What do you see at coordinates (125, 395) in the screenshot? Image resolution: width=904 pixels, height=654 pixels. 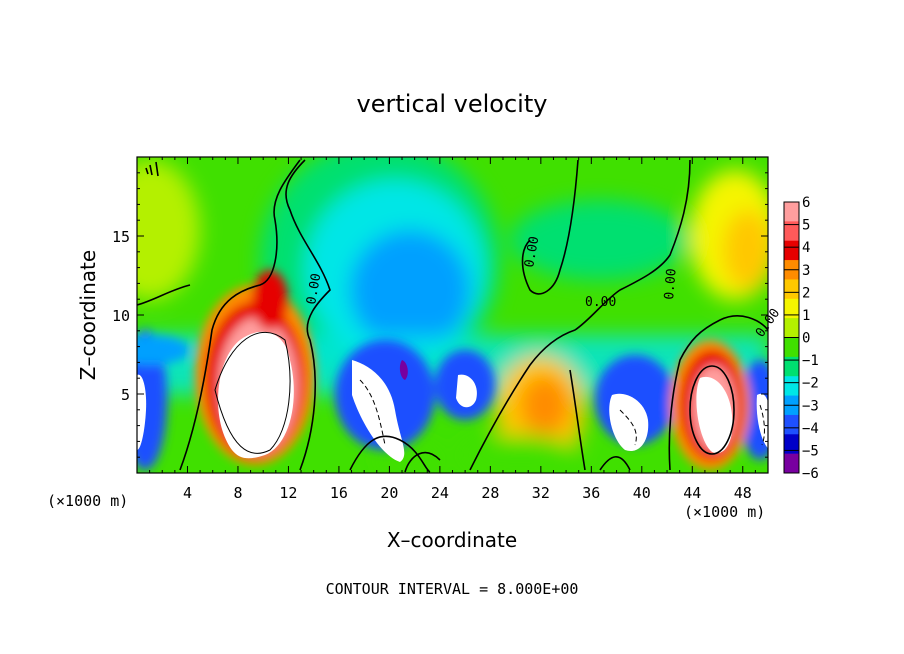 I see `y-tick-label: 5` at bounding box center [125, 395].